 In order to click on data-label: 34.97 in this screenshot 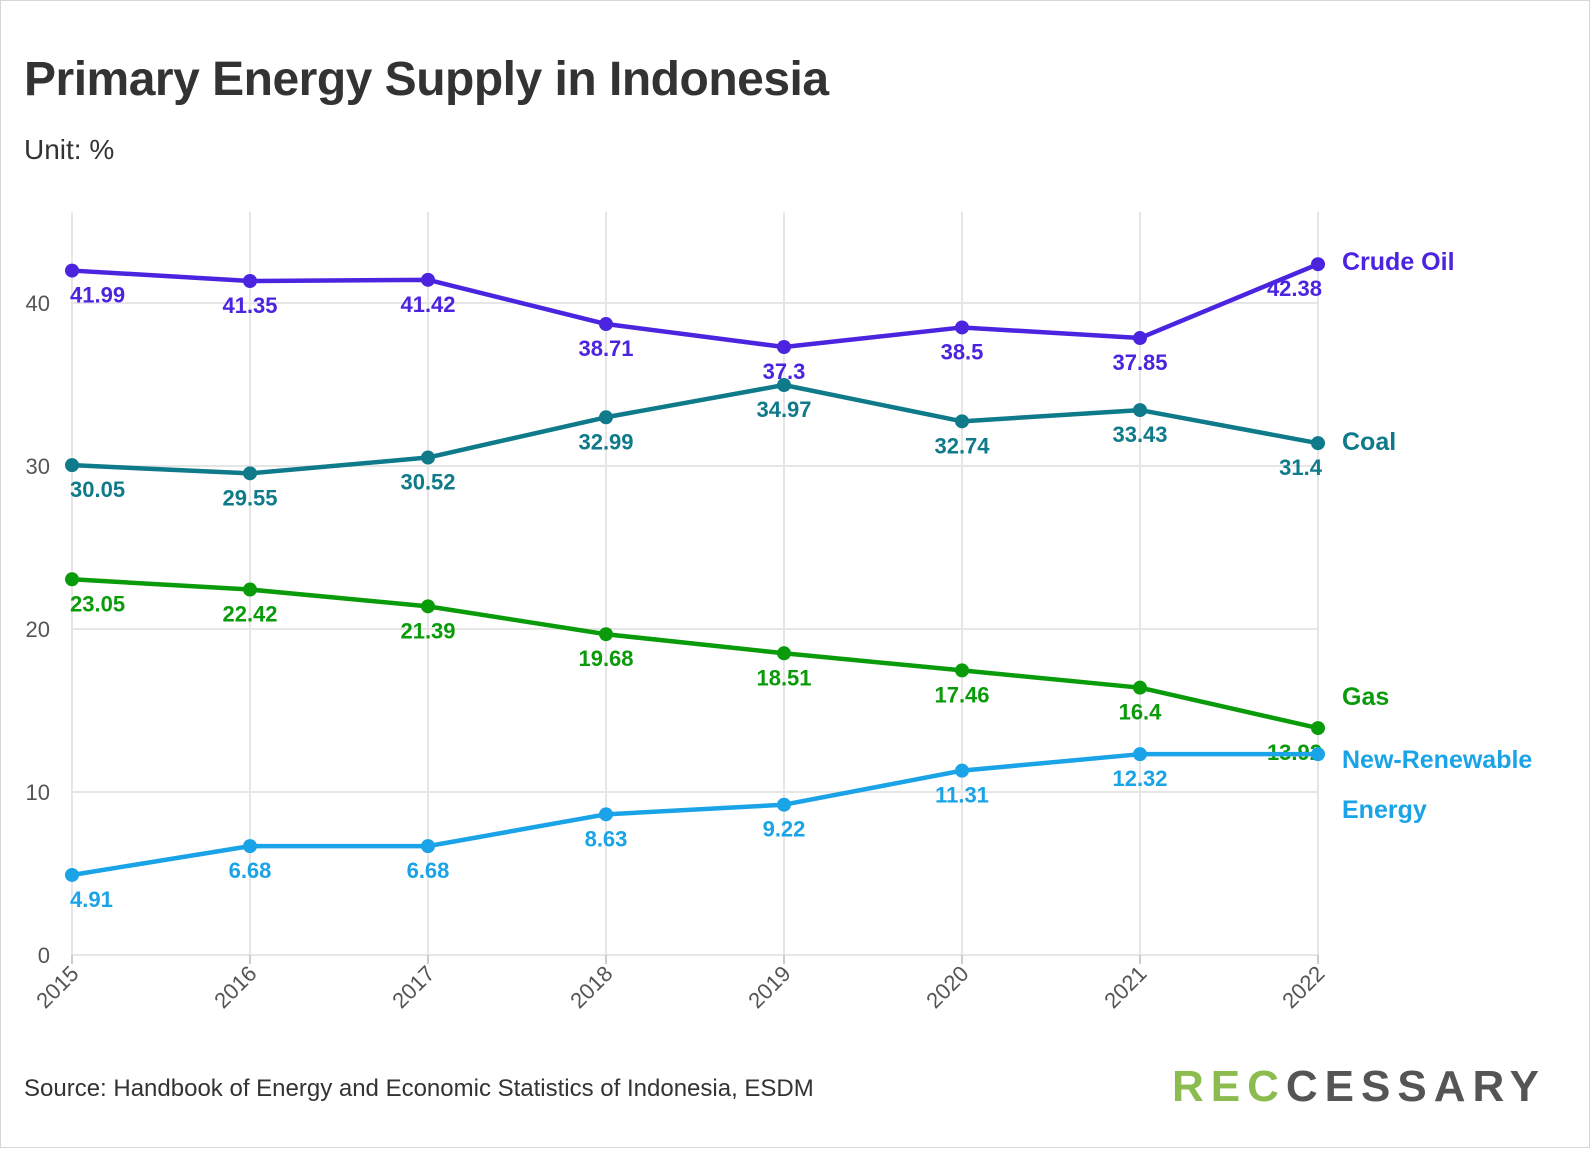, I will do `click(783, 409)`.